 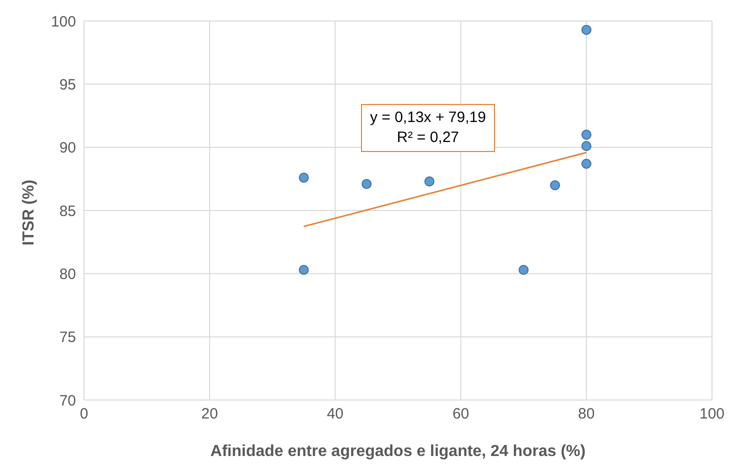 I want to click on annotation: R² = 0,27, so click(x=428, y=138).